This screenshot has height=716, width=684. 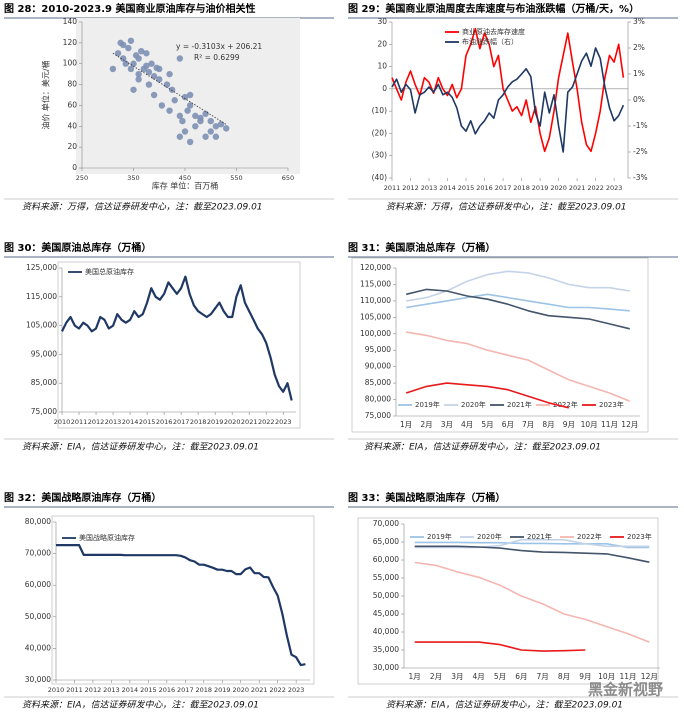 What do you see at coordinates (219, 46) in the screenshot?
I see `trendline-equation: y = -0.3103x + 206.21` at bounding box center [219, 46].